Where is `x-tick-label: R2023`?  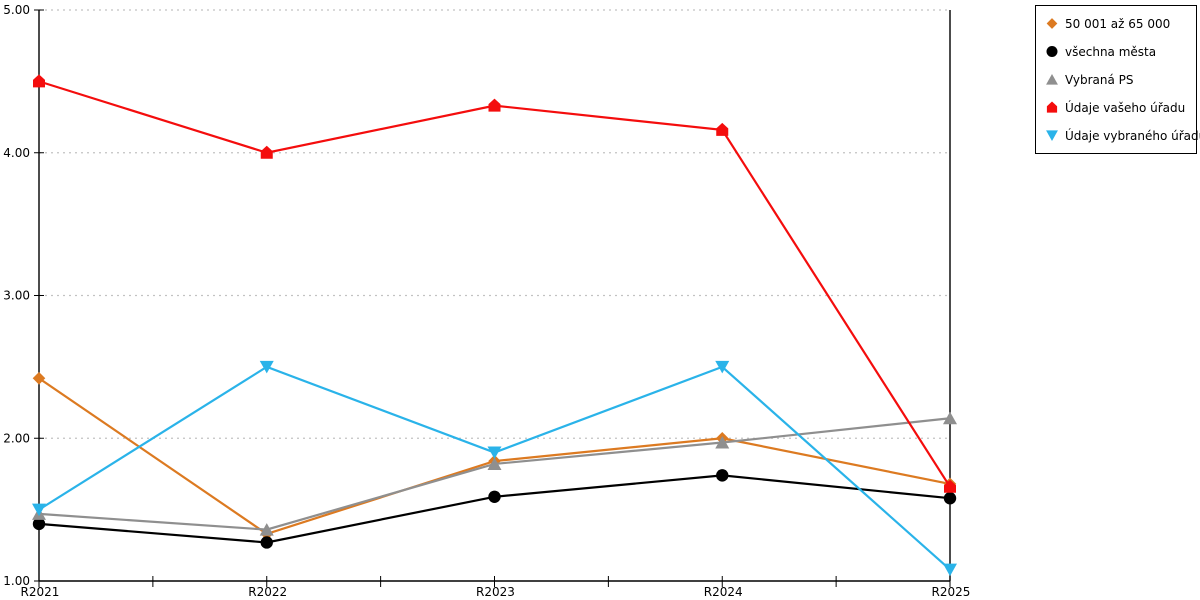
x-tick-label: R2023 is located at coordinates (495, 592).